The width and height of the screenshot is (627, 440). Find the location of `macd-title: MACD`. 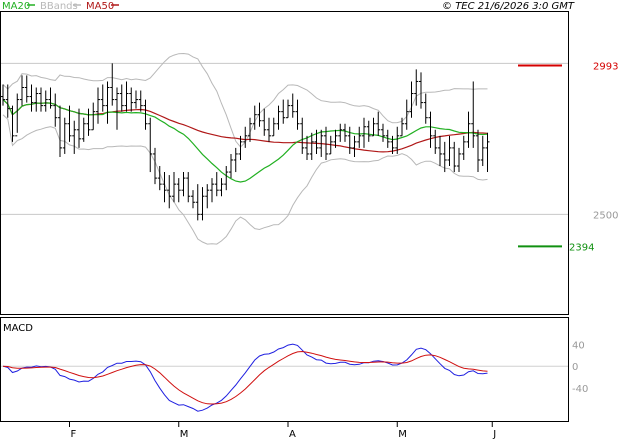

macd-title: MACD is located at coordinates (18, 328).